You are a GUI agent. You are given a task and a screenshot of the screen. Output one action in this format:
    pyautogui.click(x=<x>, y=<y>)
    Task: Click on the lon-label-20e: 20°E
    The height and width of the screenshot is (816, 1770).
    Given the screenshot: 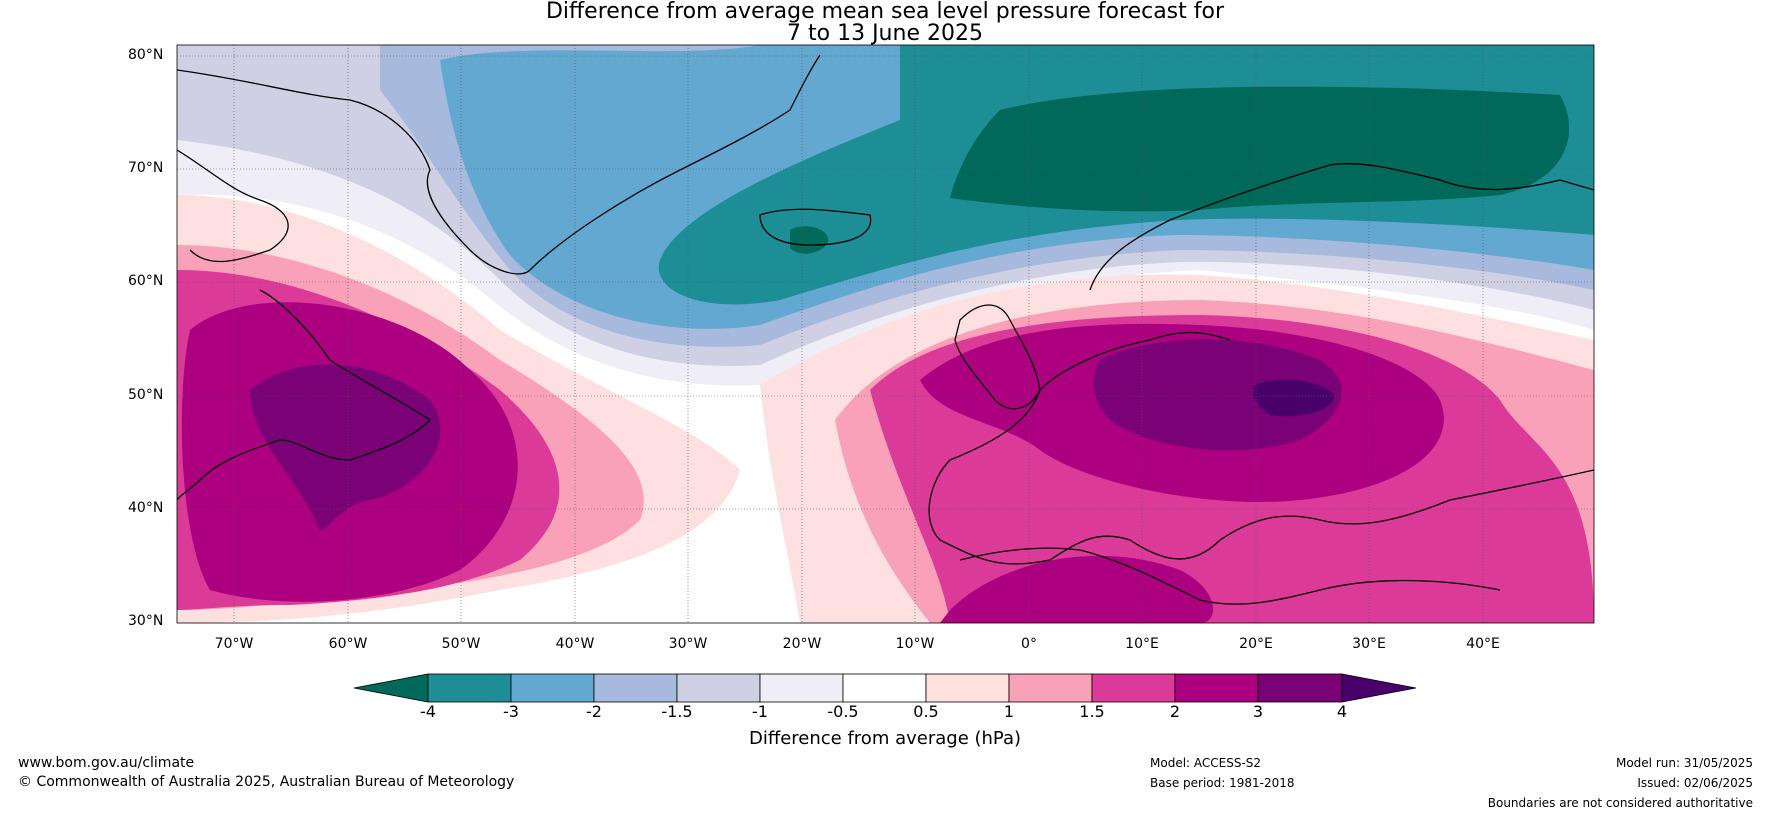 What is the action you would take?
    pyautogui.click(x=1256, y=644)
    